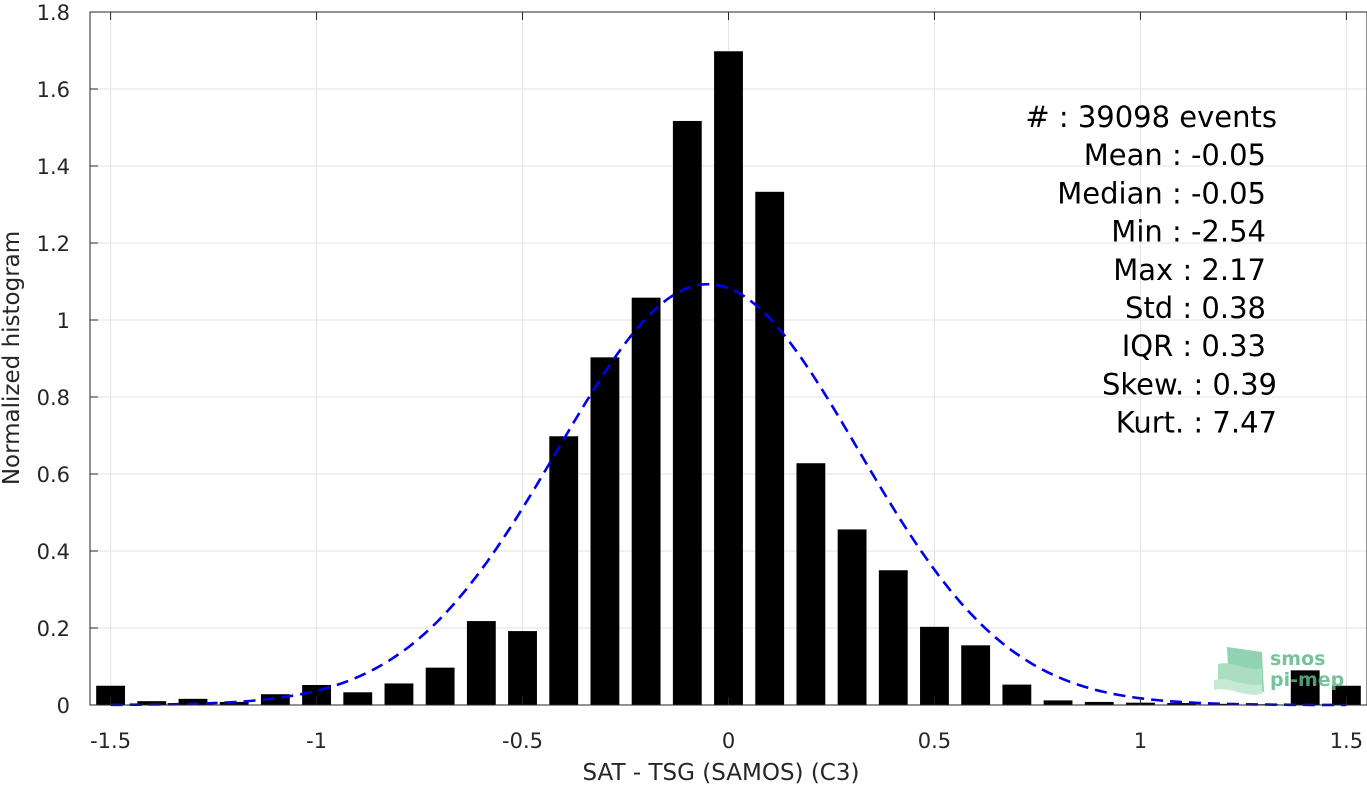 This screenshot has height=785, width=1367. I want to click on y-axis-ticks: 0 0.2 0.4 0.6 0.8 1 1.2 1.4 1.6 1.8, so click(67, 359).